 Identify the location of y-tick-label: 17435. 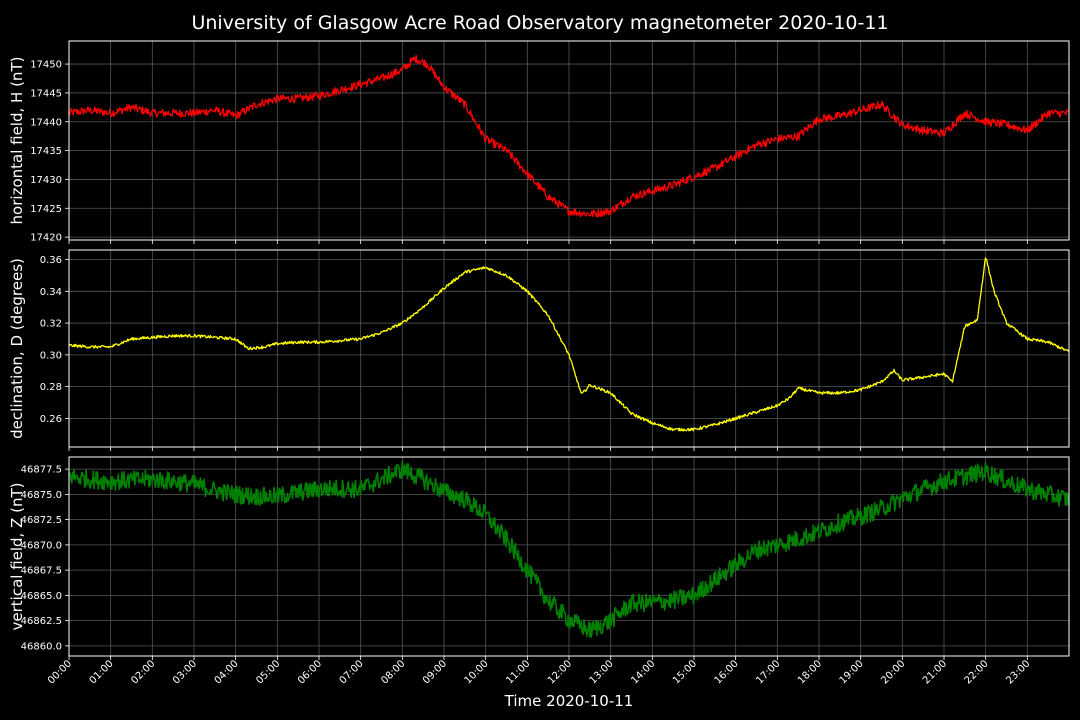
(46, 151).